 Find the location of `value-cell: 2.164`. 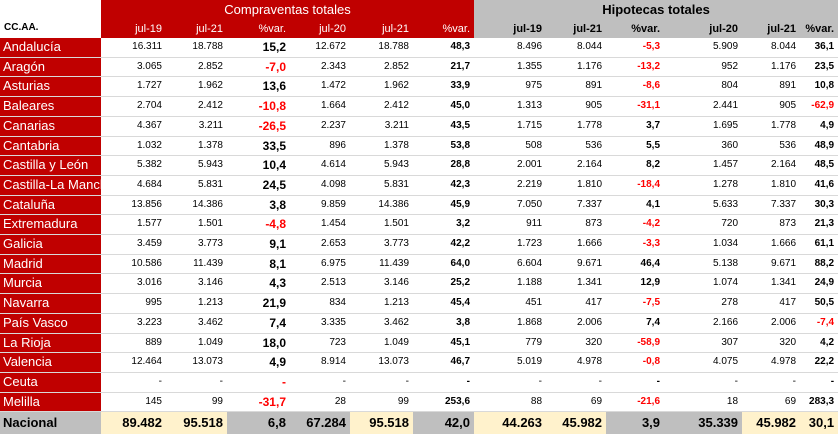

value-cell: 2.164 is located at coordinates (771, 165).